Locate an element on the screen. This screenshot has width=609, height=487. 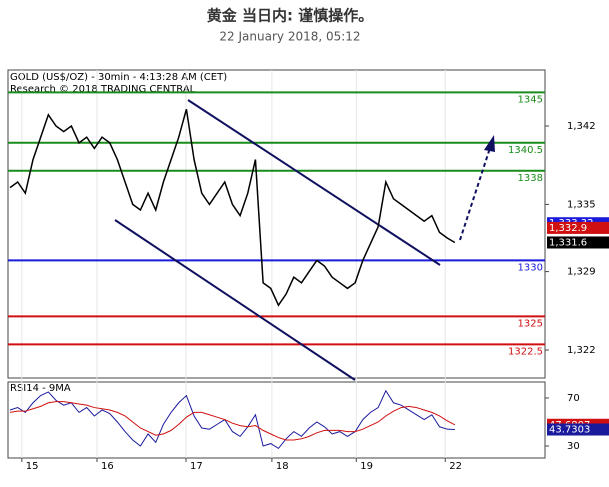
y-tick-label: 1,329 is located at coordinates (581, 272).